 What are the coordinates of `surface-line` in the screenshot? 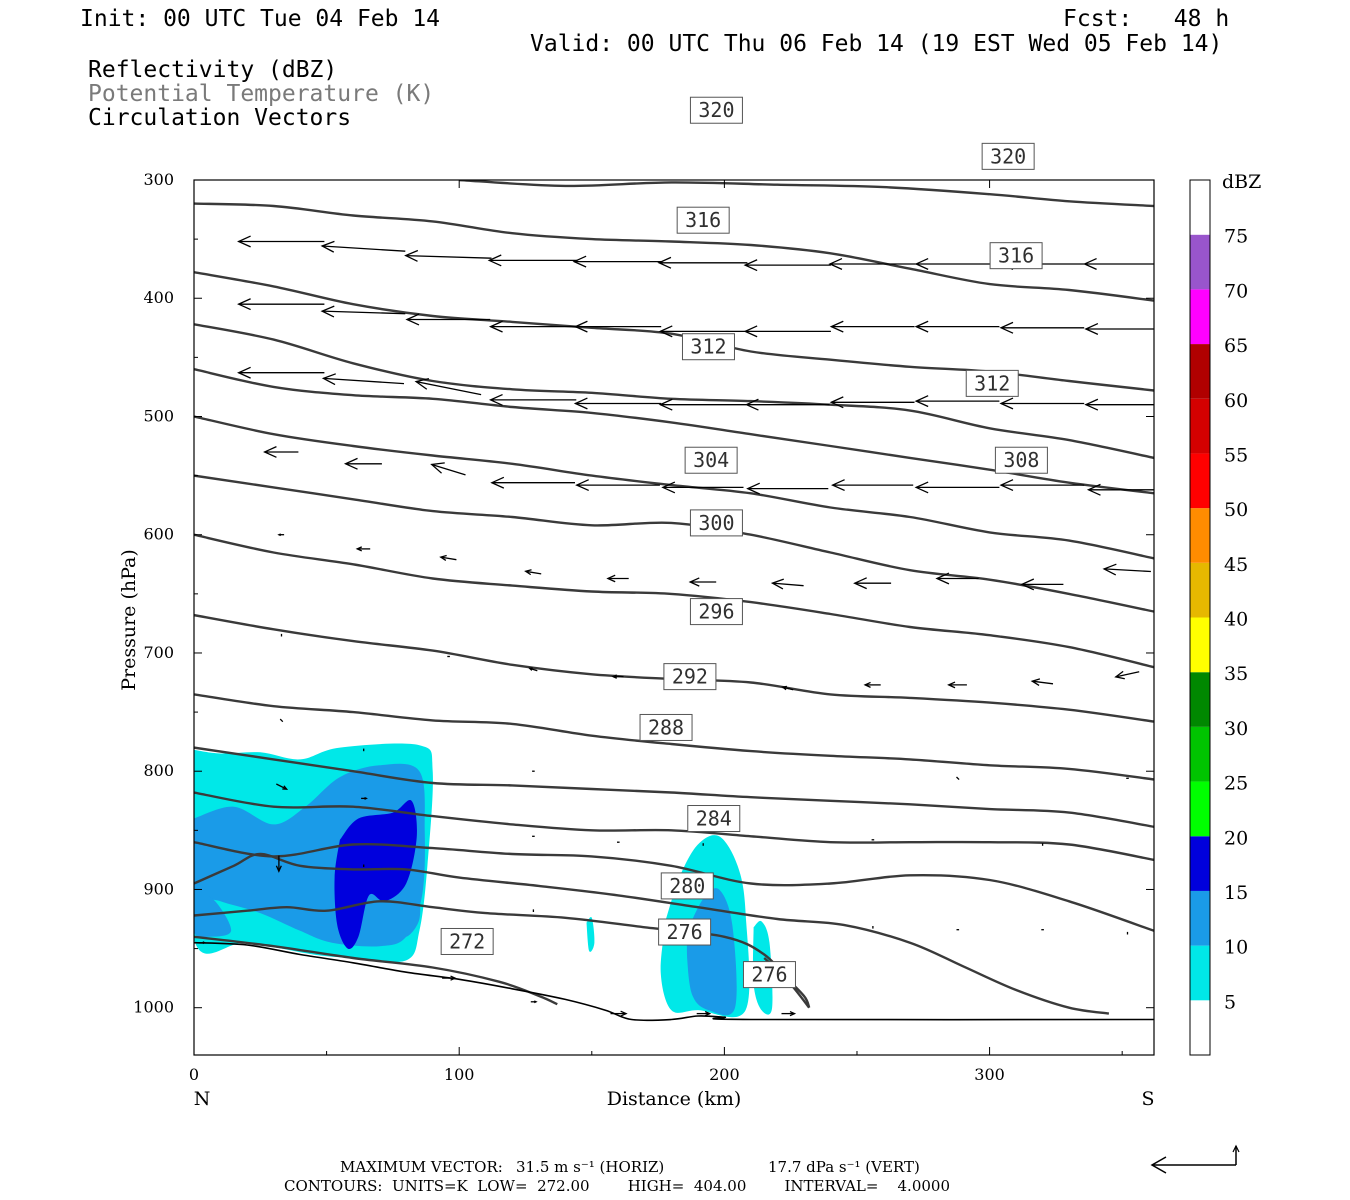 It's located at (674, 981).